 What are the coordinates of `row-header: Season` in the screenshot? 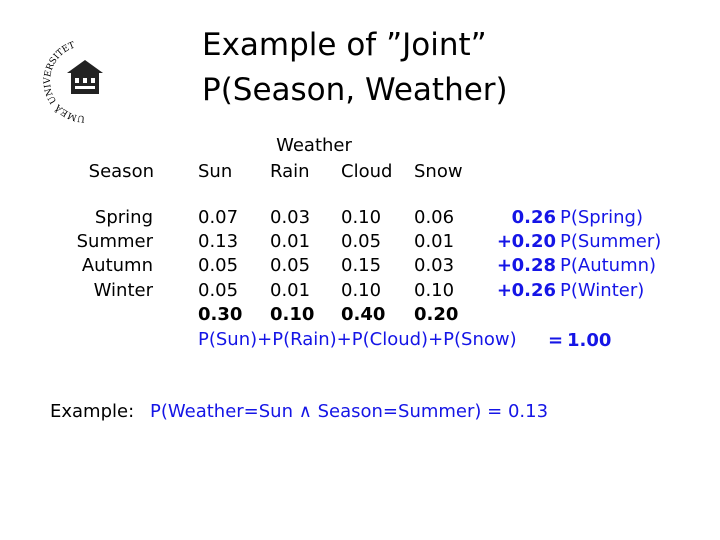 It's located at (121, 171).